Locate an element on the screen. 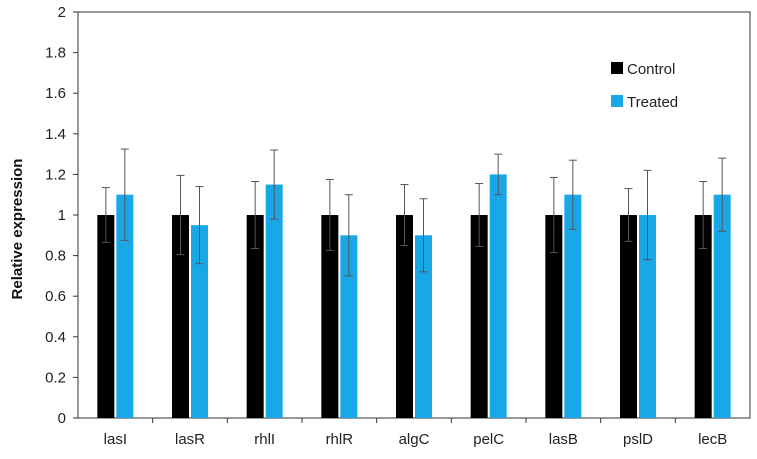 This screenshot has height=459, width=757. bar-control-rhlI is located at coordinates (255, 316).